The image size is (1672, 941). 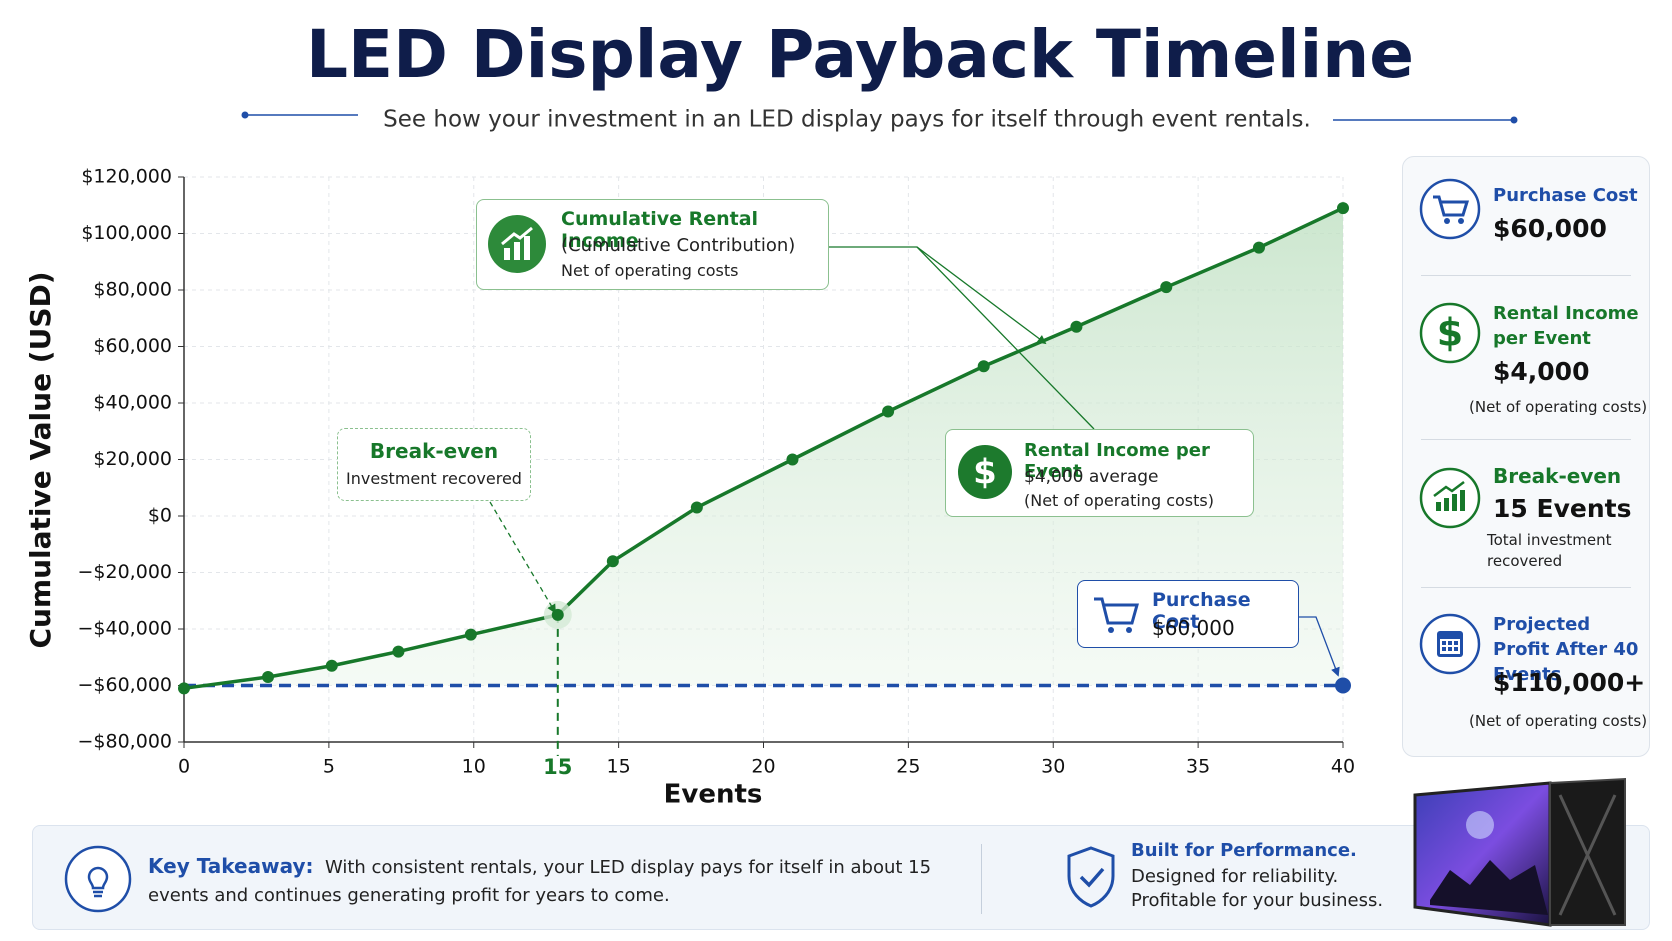 I want to click on calendar-icon, so click(x=1450, y=644).